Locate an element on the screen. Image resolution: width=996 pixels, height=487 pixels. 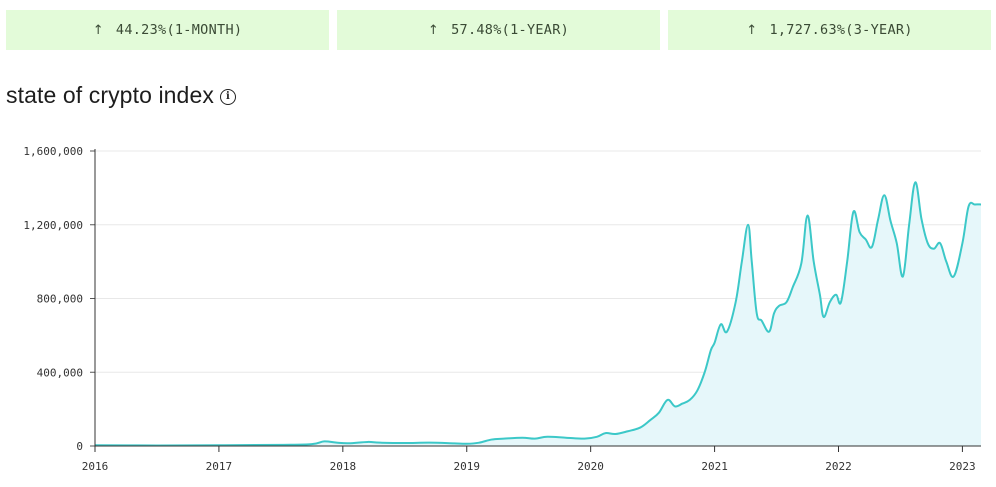
chart-title: state of crypto index is located at coordinates (110, 95).